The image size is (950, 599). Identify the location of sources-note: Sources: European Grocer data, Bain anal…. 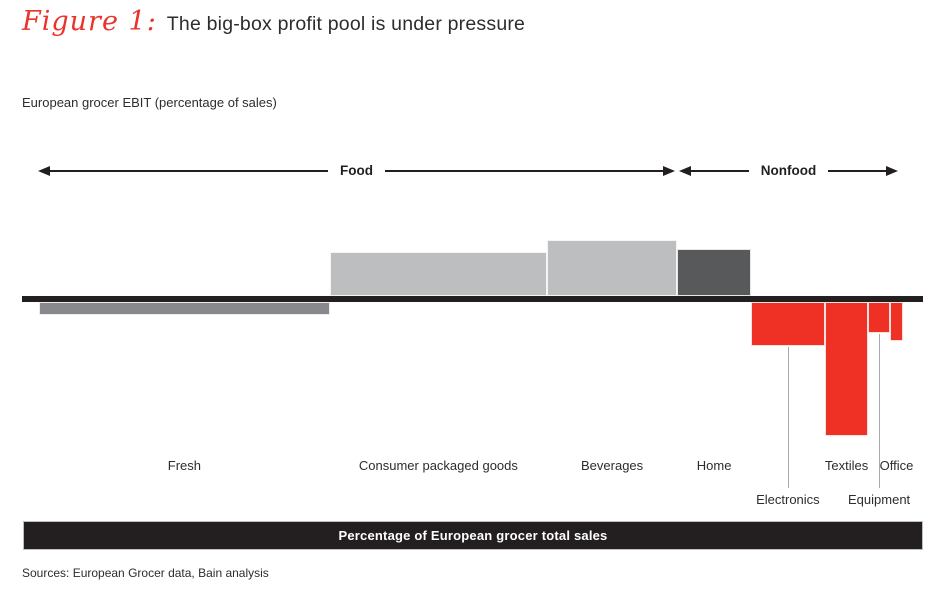
(145, 573).